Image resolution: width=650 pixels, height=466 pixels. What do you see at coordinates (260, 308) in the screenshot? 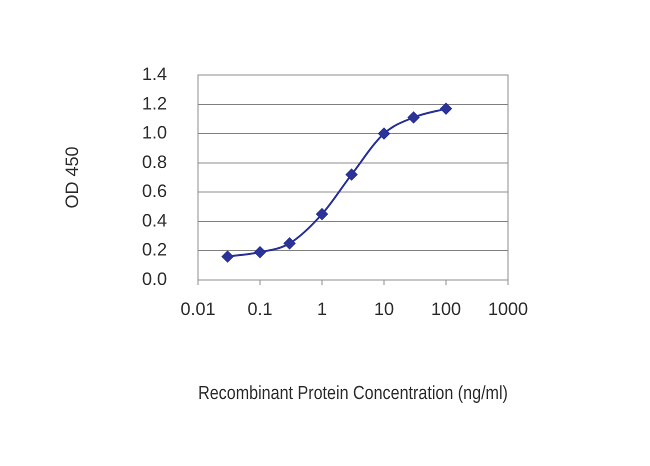
I see `x-tick-label: 0.1` at bounding box center [260, 308].